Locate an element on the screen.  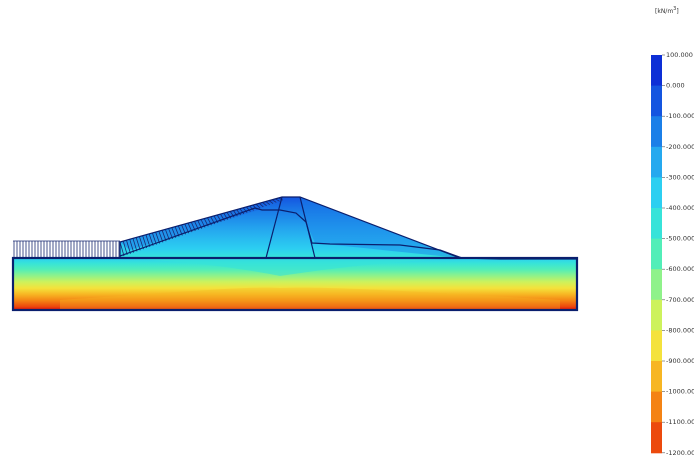
legend-label: 0.000 is located at coordinates (675, 86).